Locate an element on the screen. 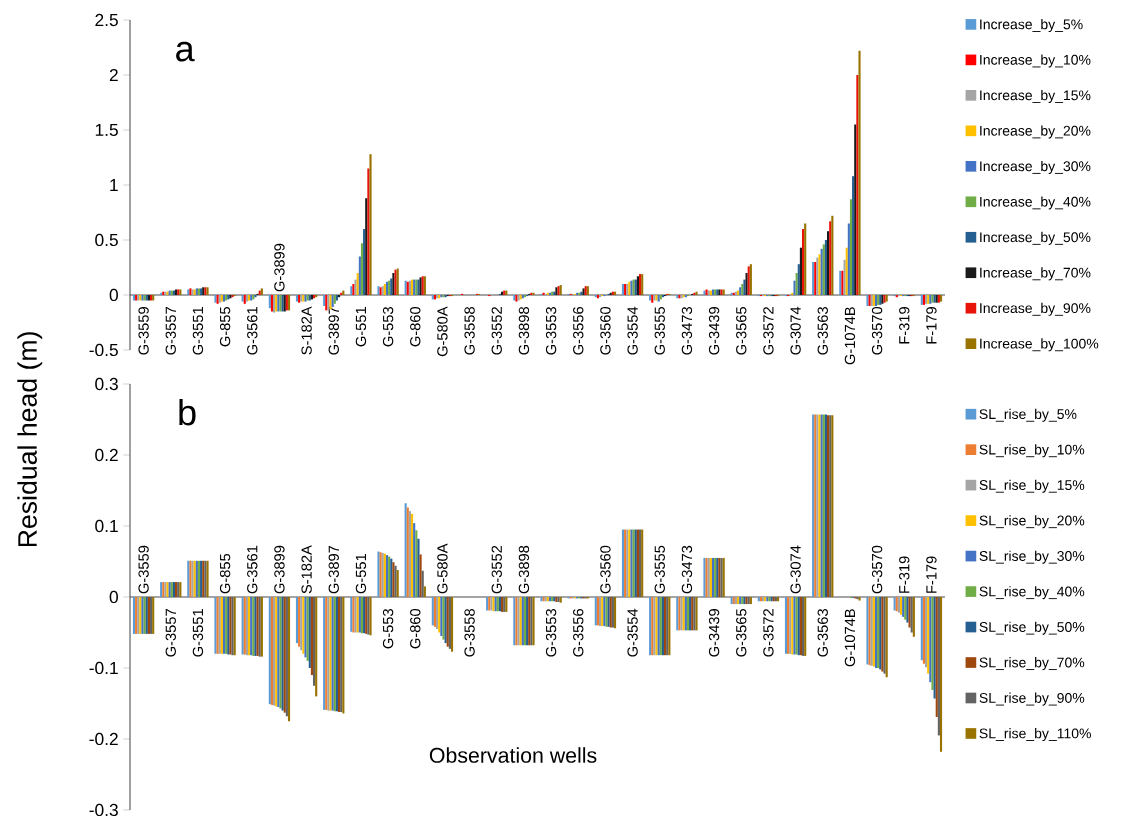 This screenshot has width=1139, height=821. y-tick-label: 0.2 is located at coordinates (106, 455).